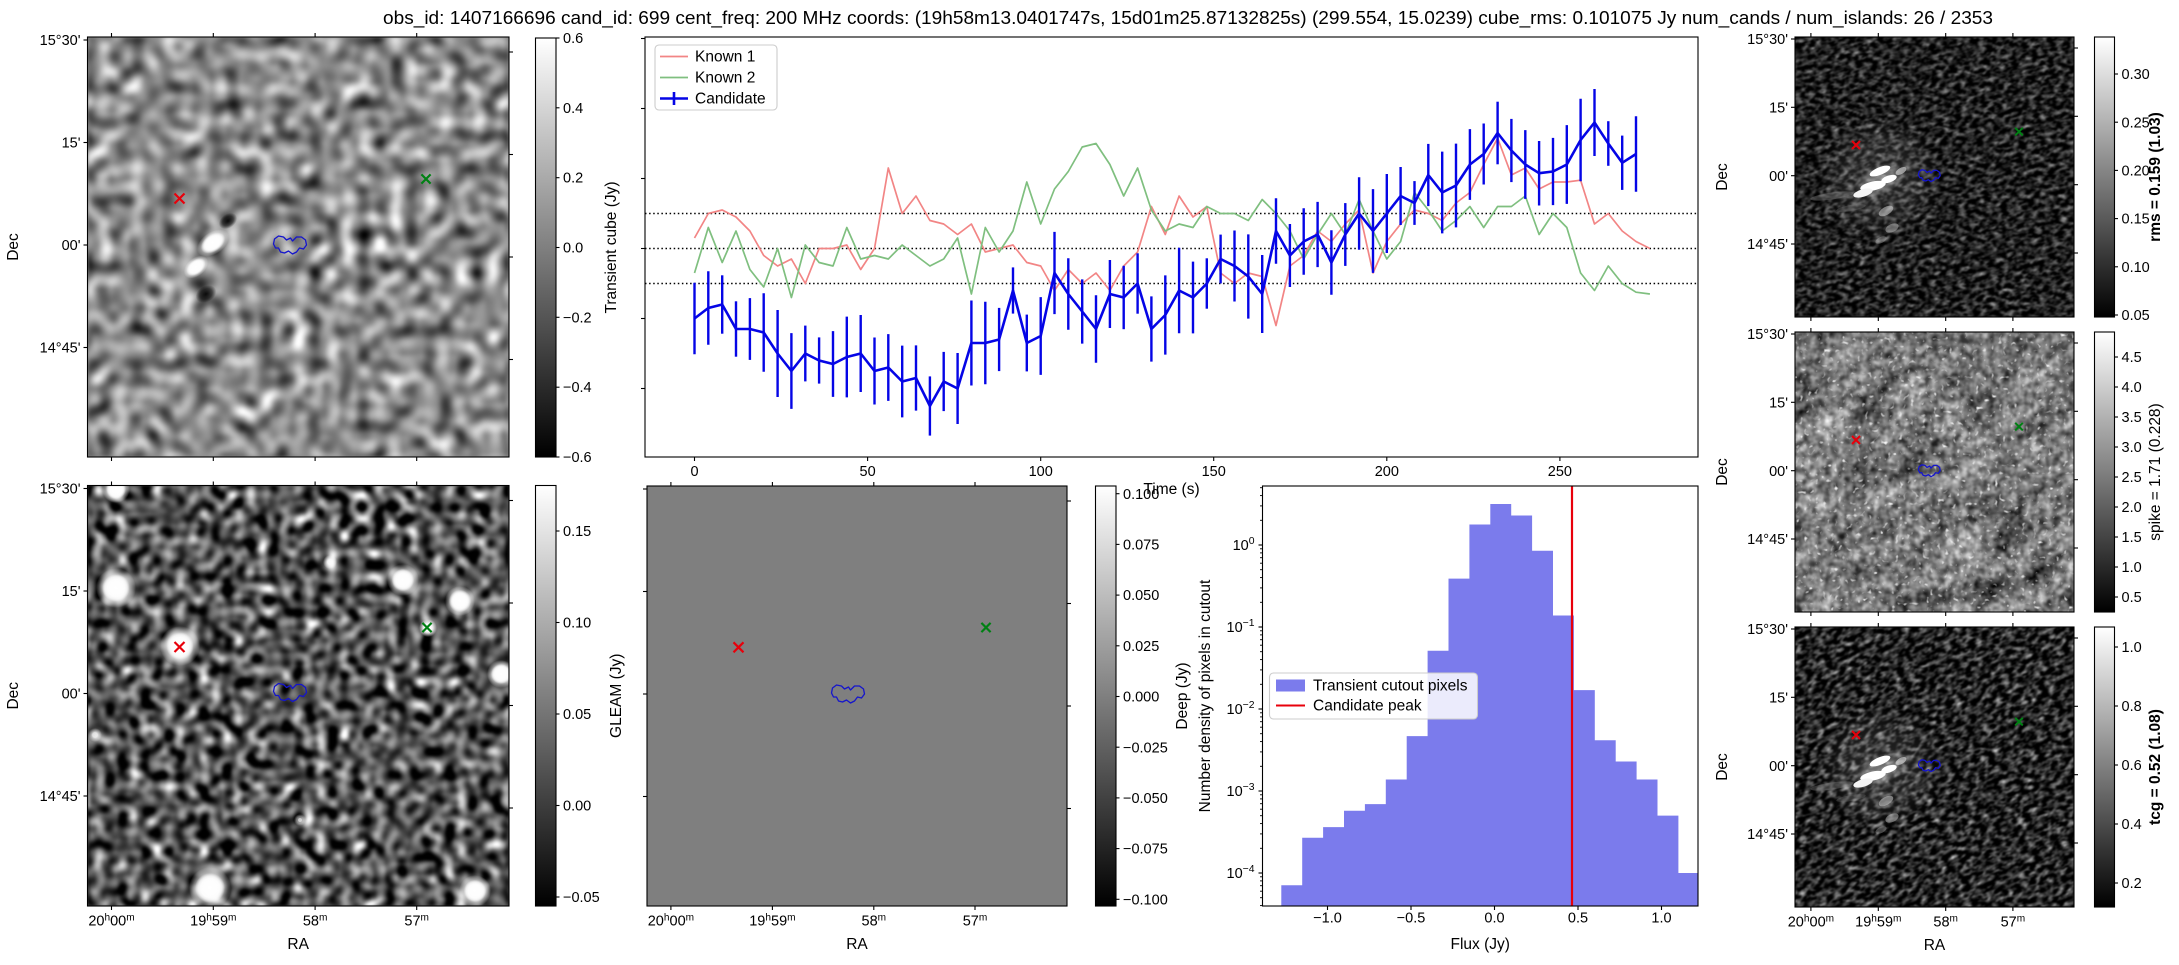  Describe the element at coordinates (1327, 919) in the screenshot. I see `svg-text: −1.0` at that location.